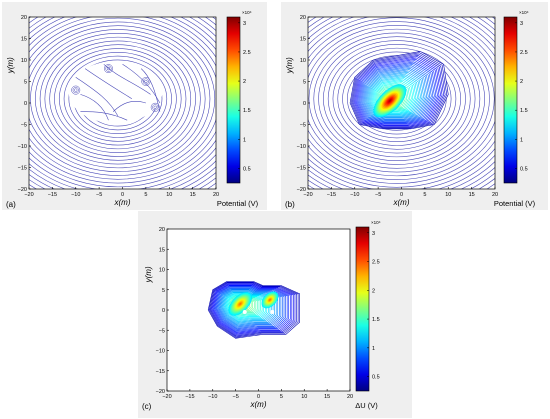 The height and width of the screenshot is (419, 550). I want to click on colorbar, so click(362, 309).